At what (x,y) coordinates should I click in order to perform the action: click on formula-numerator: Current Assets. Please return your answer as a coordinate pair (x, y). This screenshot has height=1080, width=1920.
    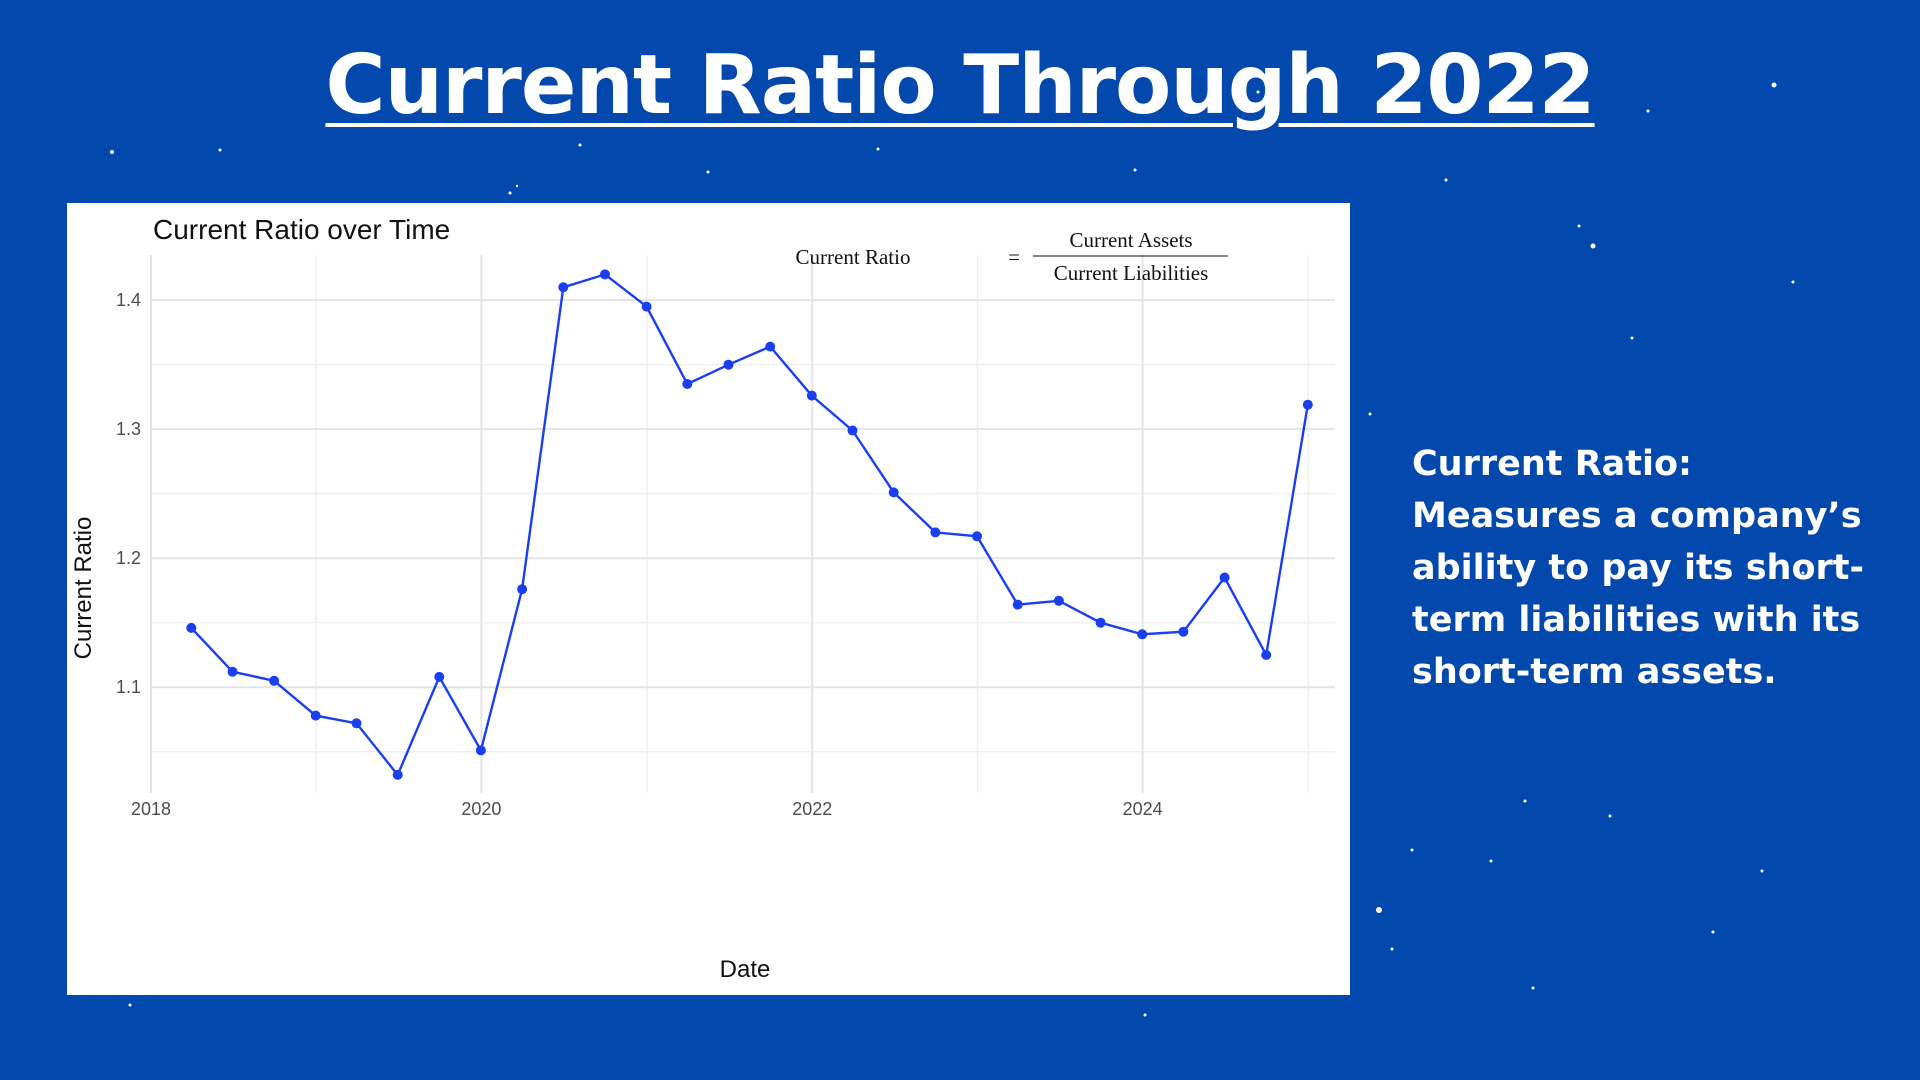
    Looking at the image, I should click on (1130, 240).